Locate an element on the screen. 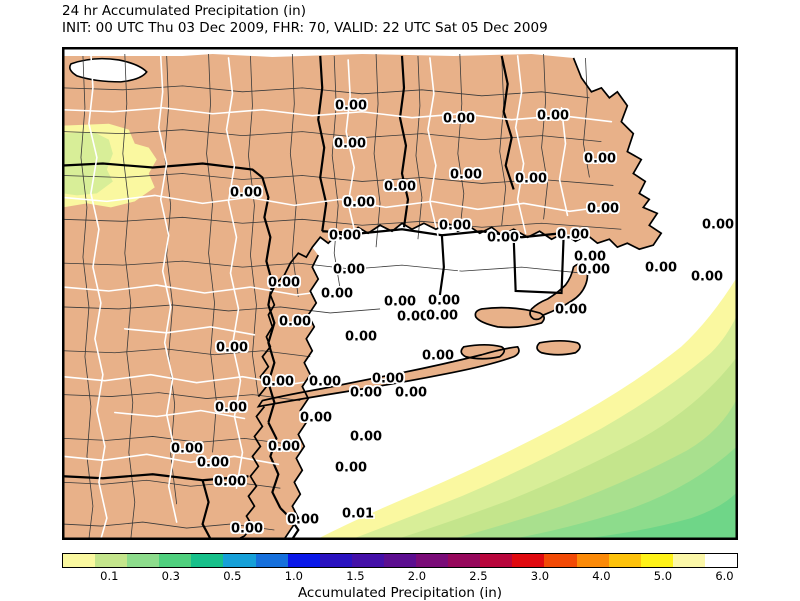 This screenshot has height=601, width=800. title-line-primary: 24 hr Accumulated Precipitation (in) is located at coordinates (184, 11).